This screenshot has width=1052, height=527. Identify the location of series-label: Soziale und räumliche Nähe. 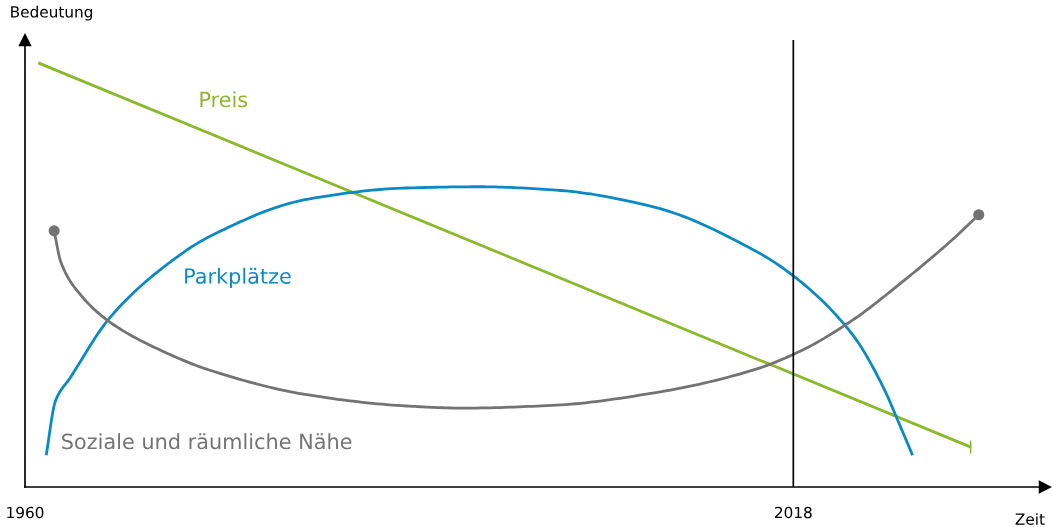
(207, 441).